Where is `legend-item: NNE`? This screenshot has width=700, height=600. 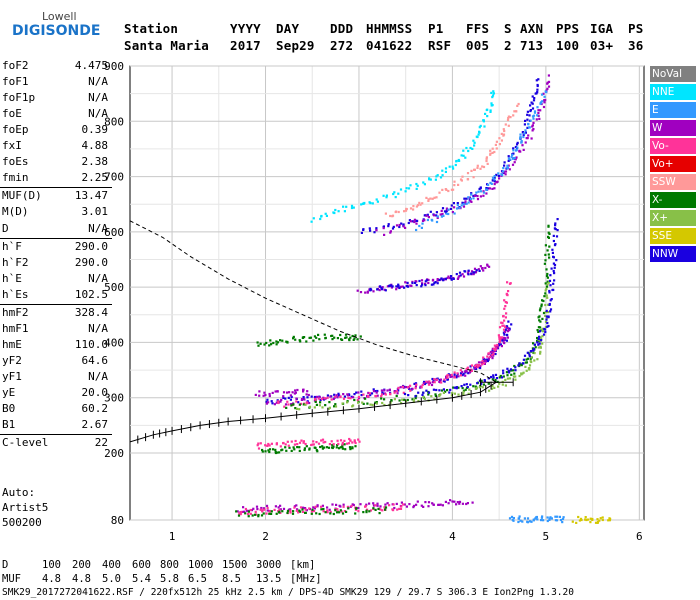
legend-item: NNE is located at coordinates (673, 92).